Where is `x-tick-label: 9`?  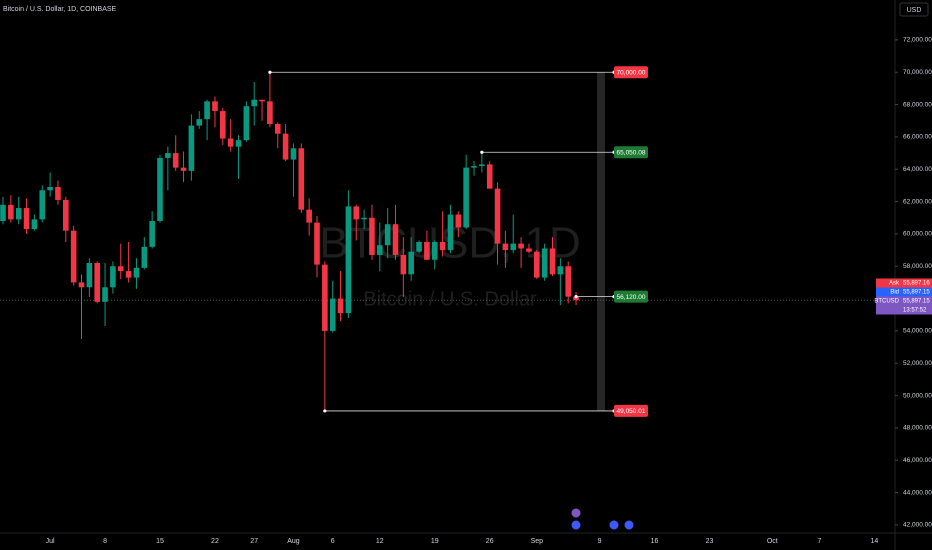 x-tick-label: 9 is located at coordinates (600, 541).